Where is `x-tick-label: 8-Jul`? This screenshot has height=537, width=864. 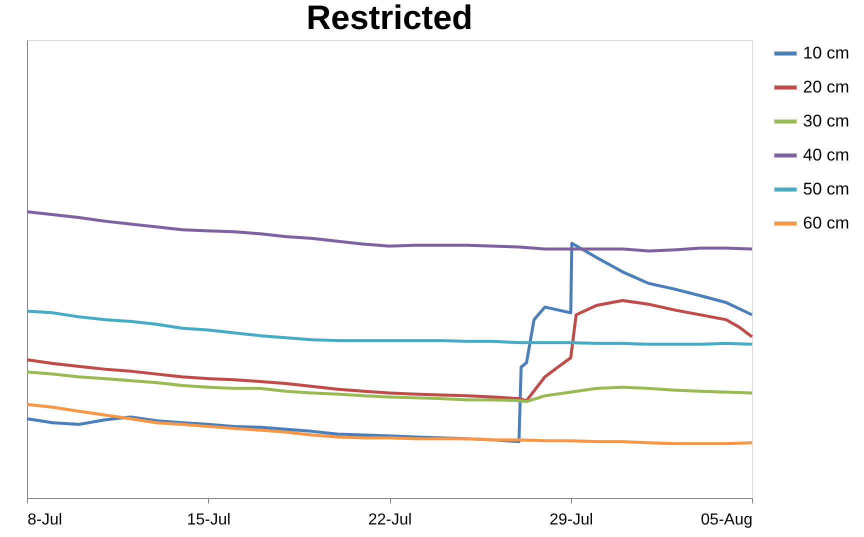
x-tick-label: 8-Jul is located at coordinates (45, 520).